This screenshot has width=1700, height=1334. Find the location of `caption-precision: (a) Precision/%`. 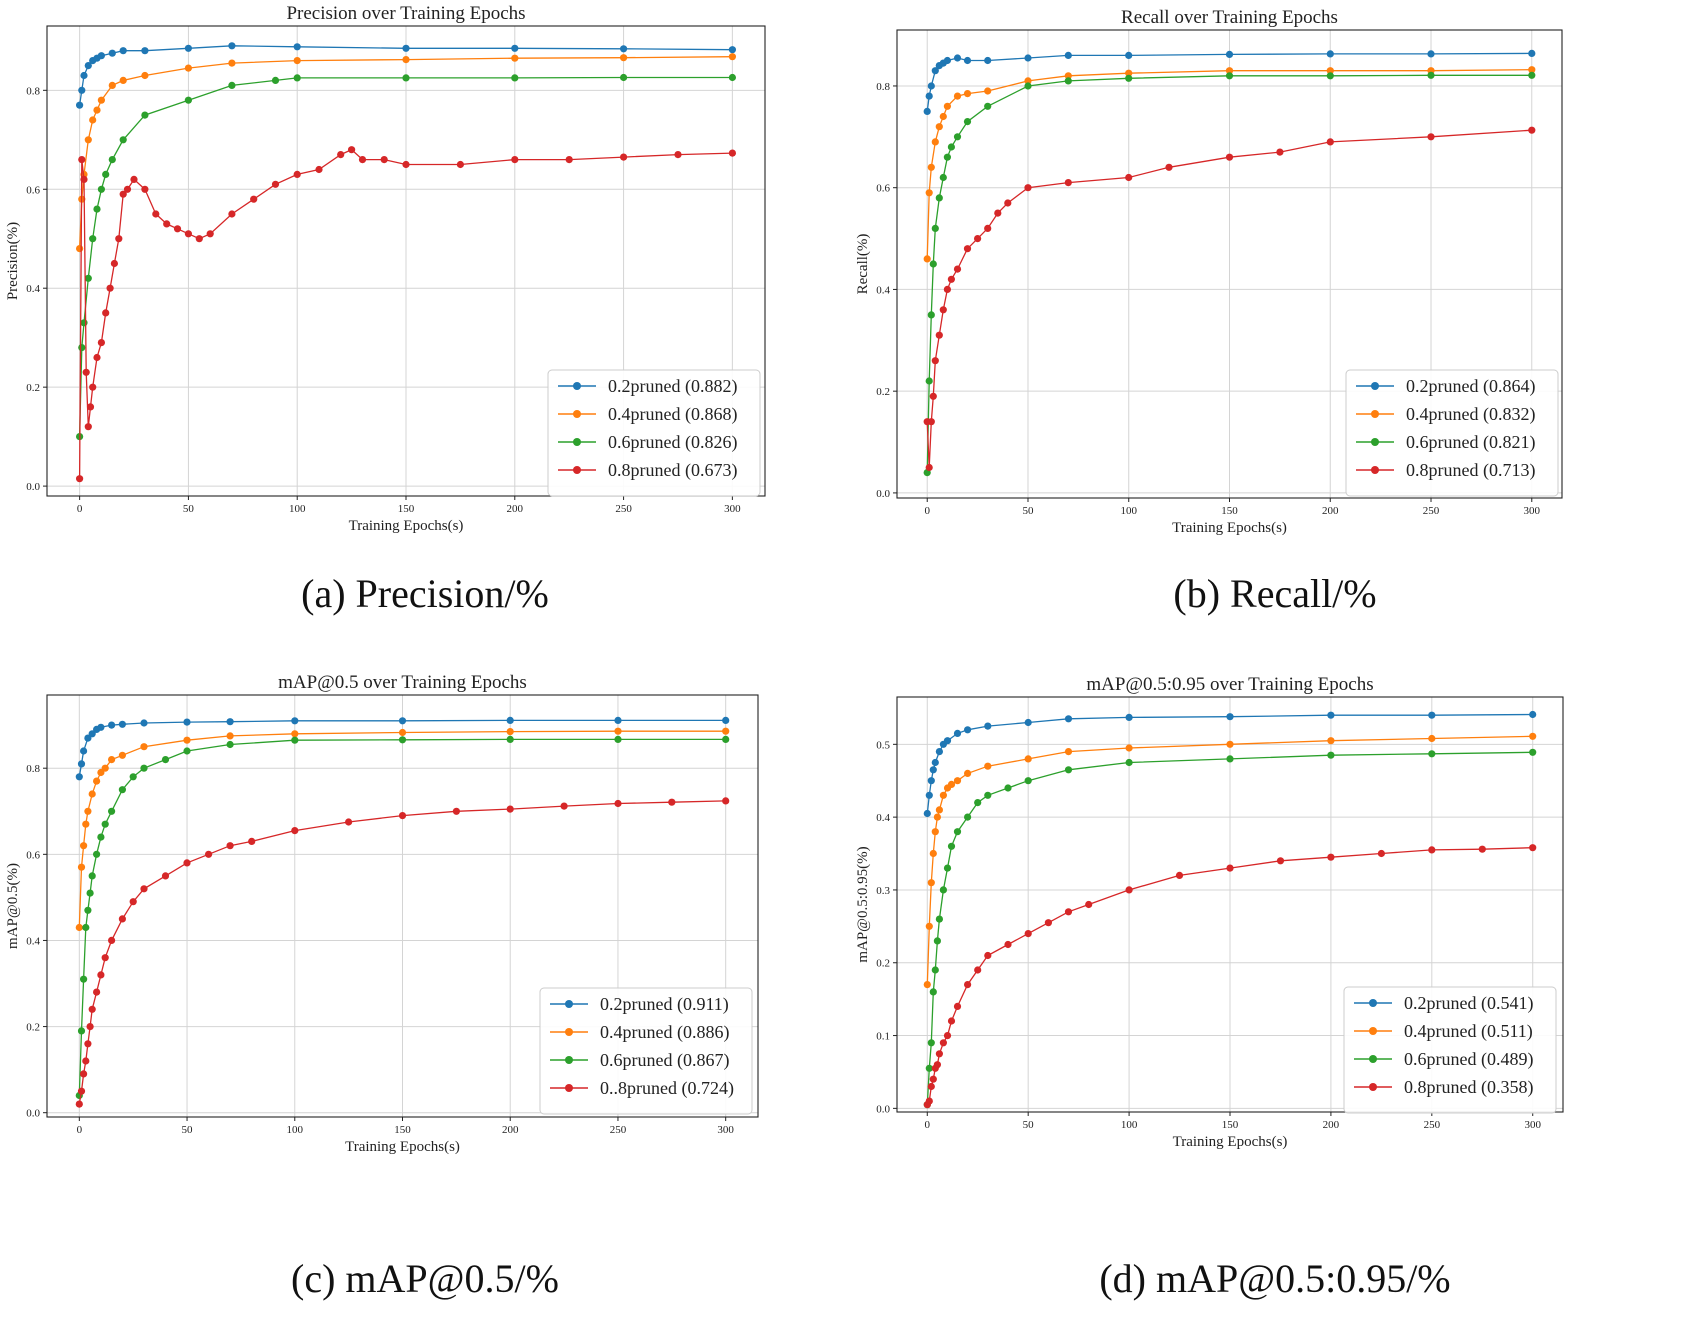

caption-precision: (a) Precision/% is located at coordinates (425, 593).